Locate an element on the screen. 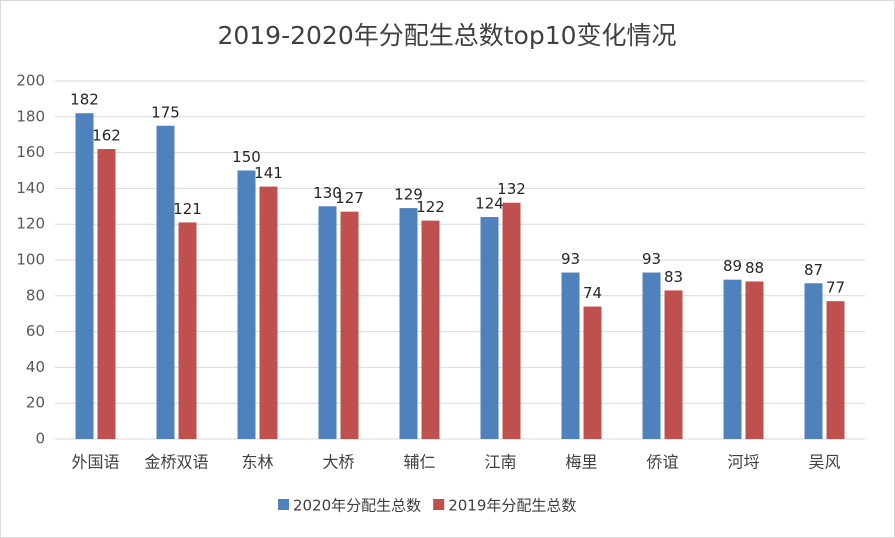 This screenshot has width=895, height=538. legend-label: 2020年分配生总数 is located at coordinates (357, 506).